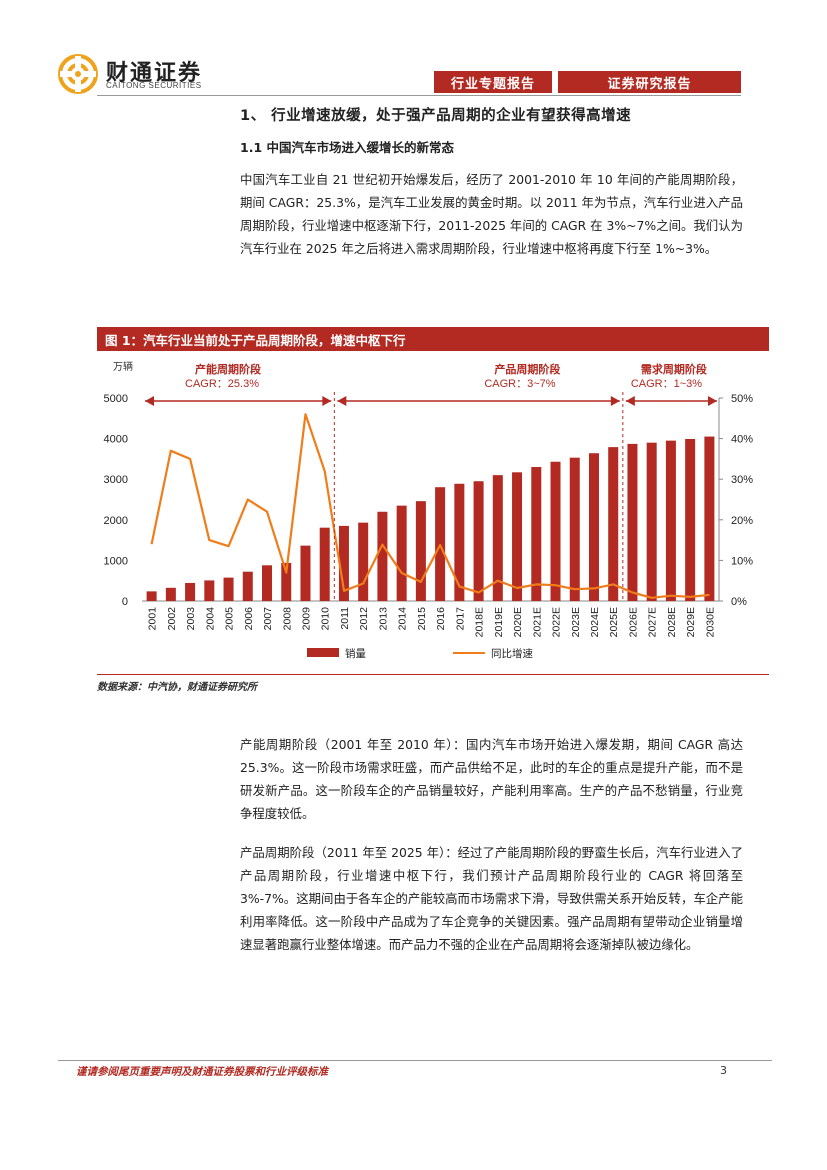  What do you see at coordinates (222, 384) in the screenshot?
I see `phase-cagr-label: CAGR：25.3%` at bounding box center [222, 384].